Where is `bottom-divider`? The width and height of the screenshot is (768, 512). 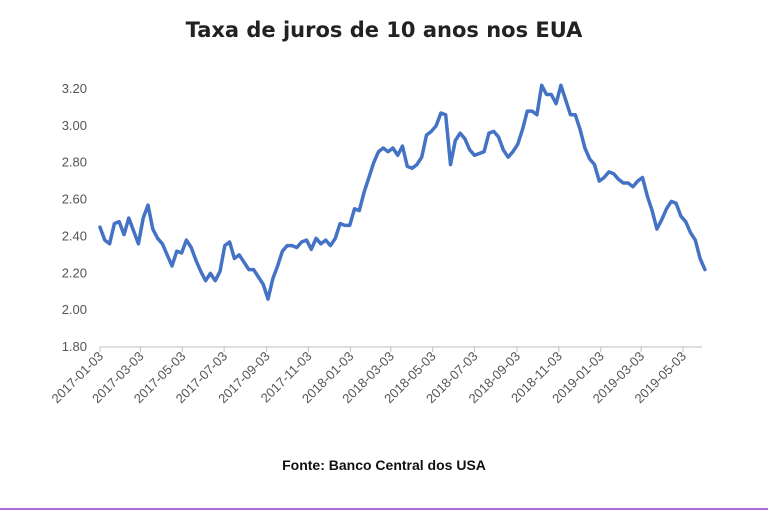 bottom-divider is located at coordinates (384, 509).